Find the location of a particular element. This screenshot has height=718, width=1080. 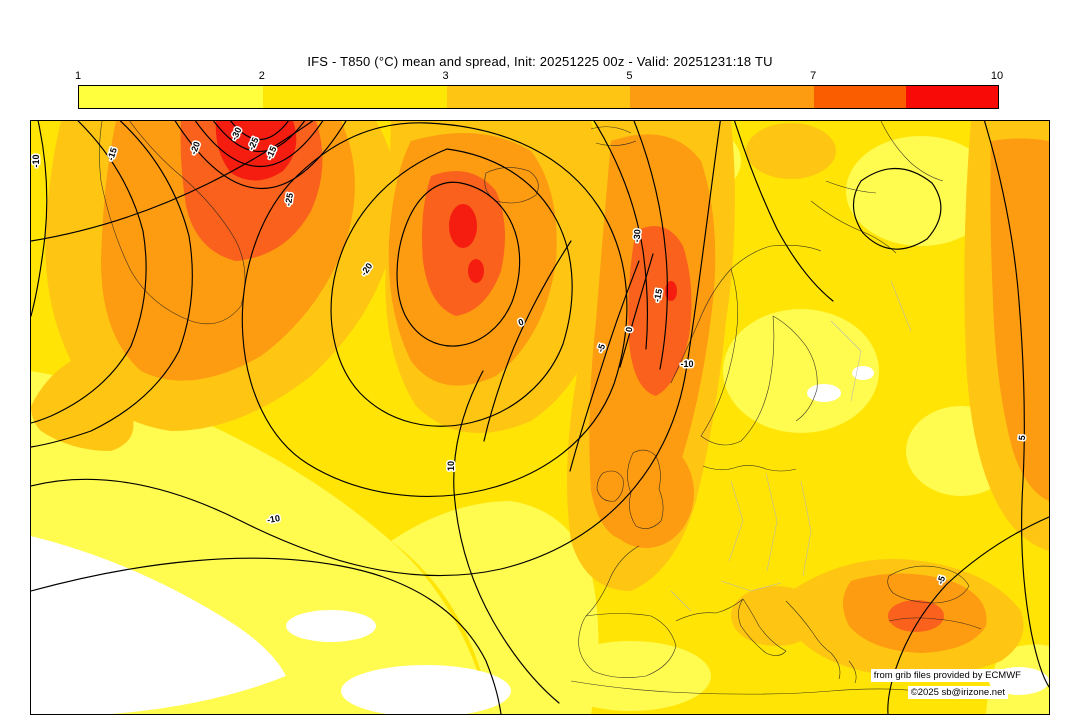

country-borders is located at coordinates (791, 446).